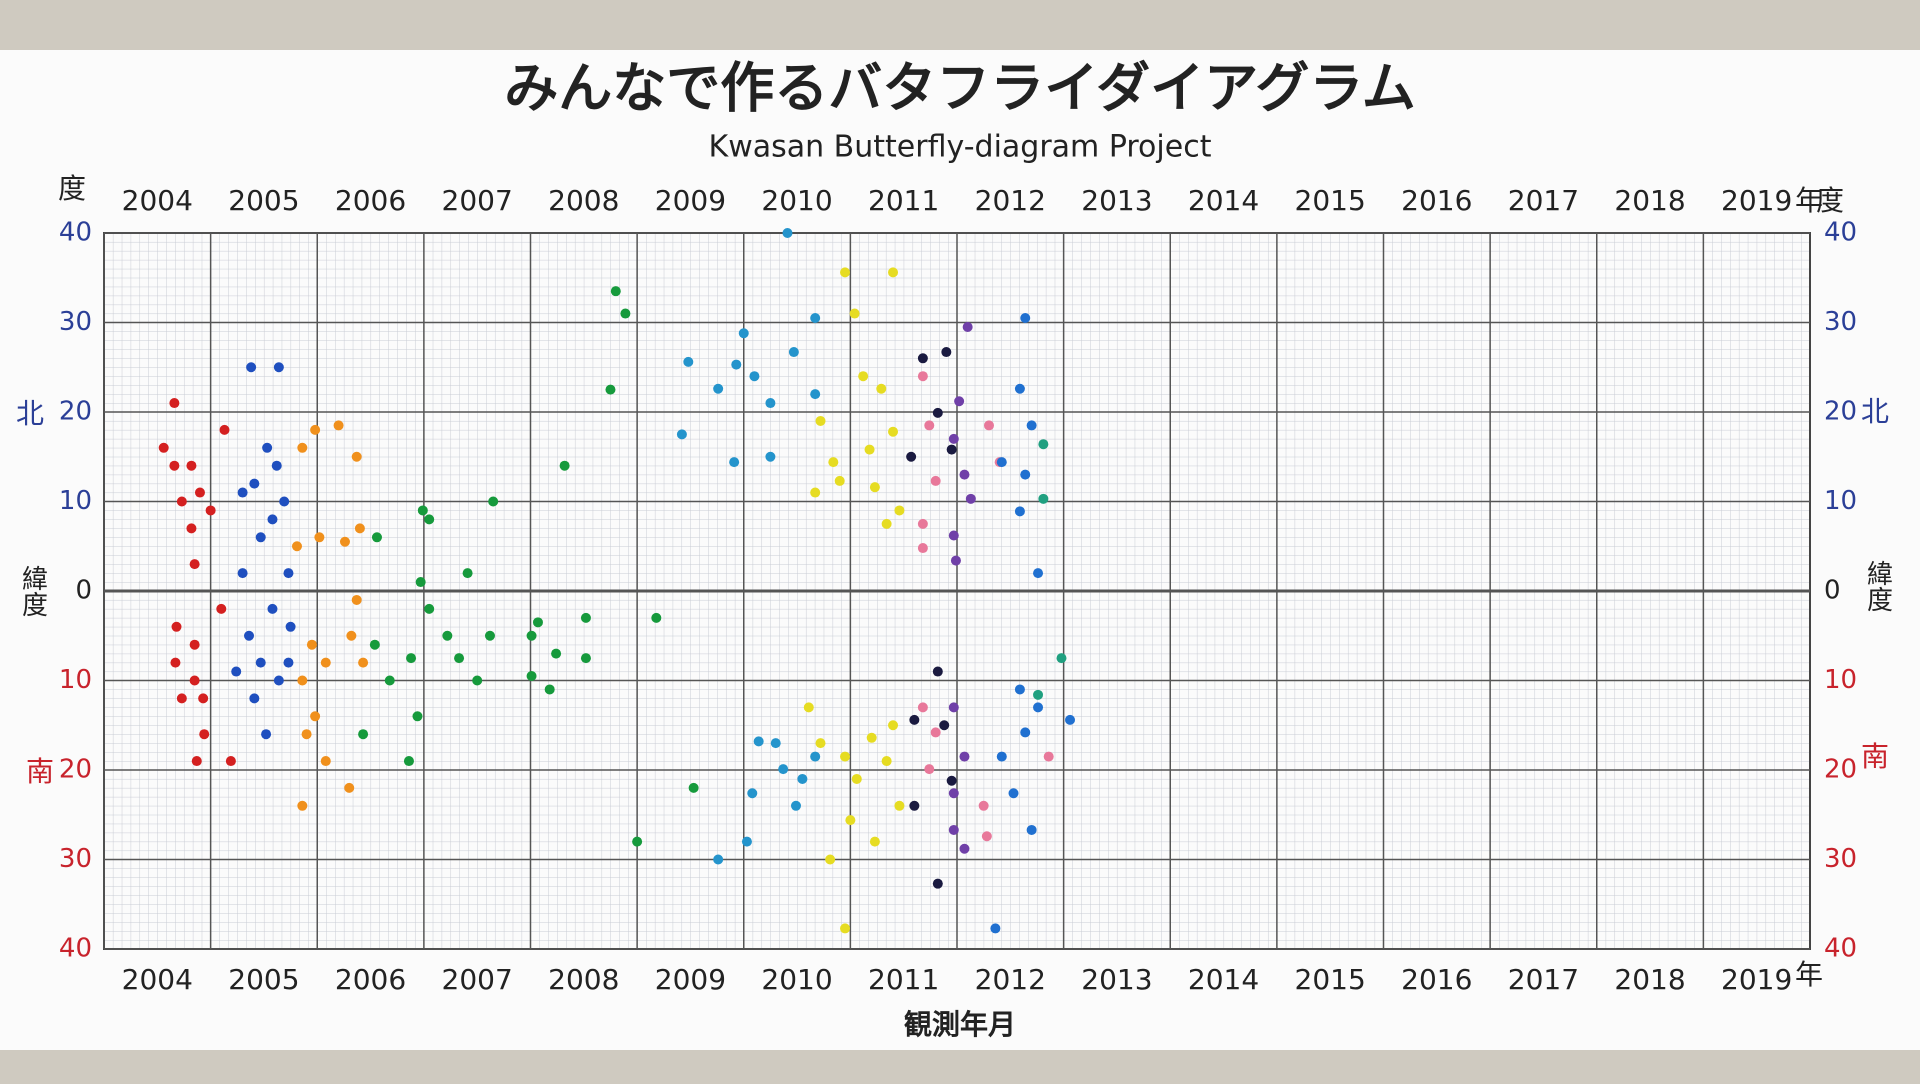 This screenshot has height=1084, width=1920. I want to click on x-tick-label: 2012, so click(1010, 979).